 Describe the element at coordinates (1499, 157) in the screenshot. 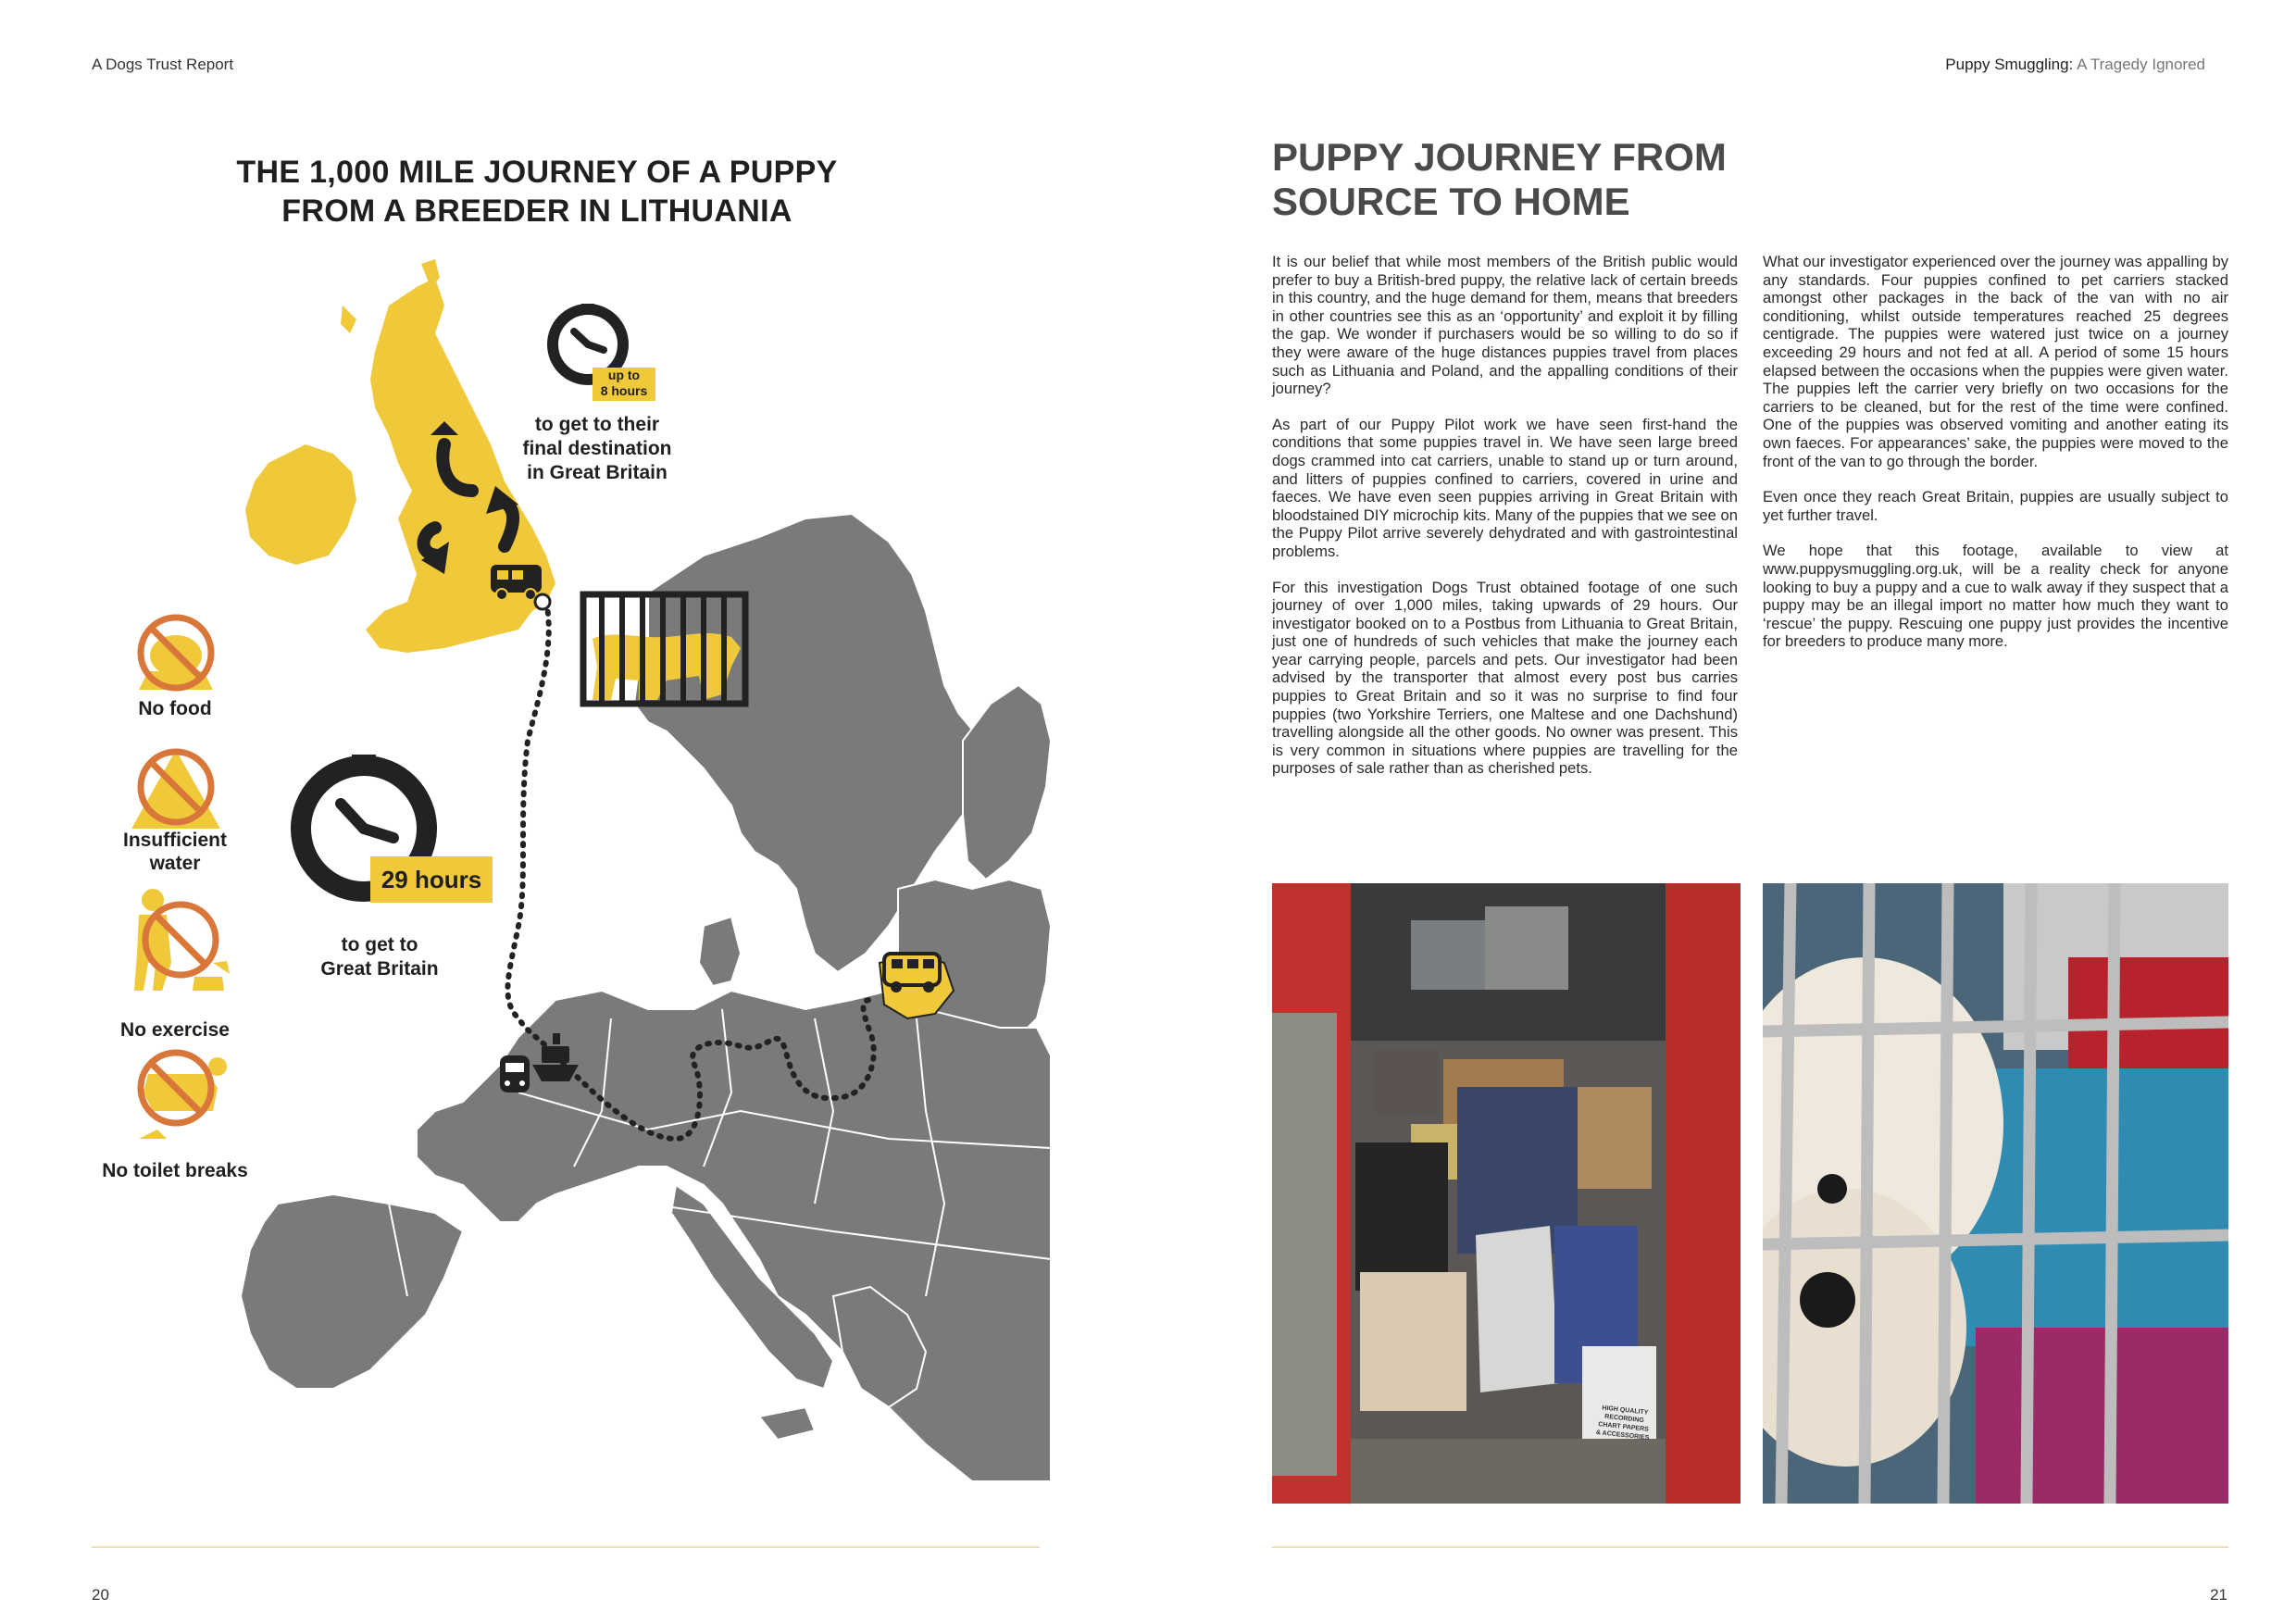

I see `article-title-line1: PUPPY JOURNEY FROM` at that location.